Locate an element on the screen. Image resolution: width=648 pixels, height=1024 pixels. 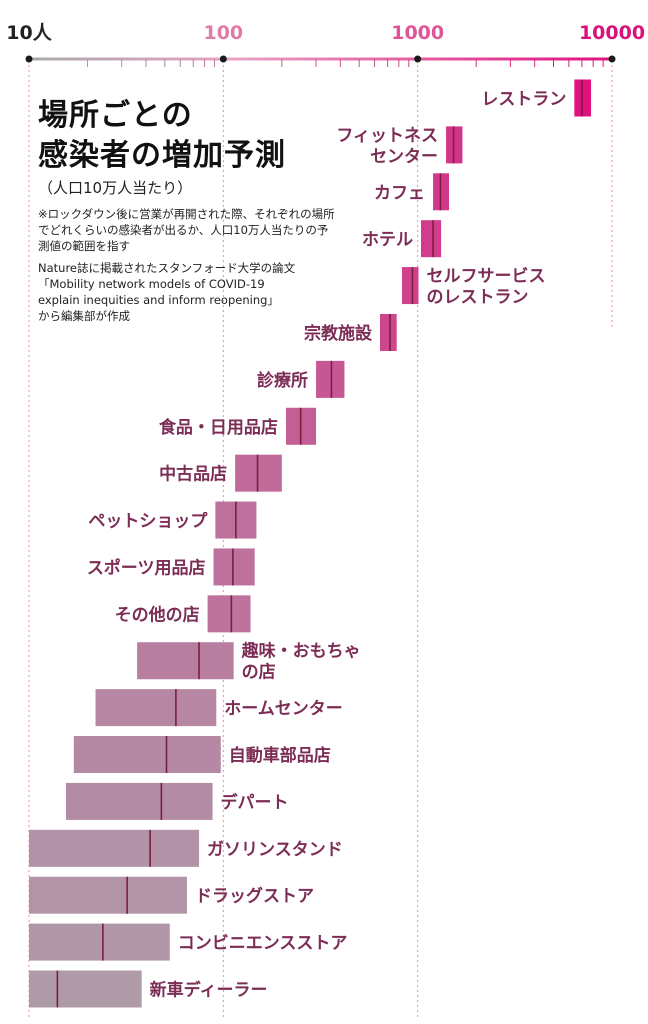
axis-tick-label: 10人 is located at coordinates (29, 33).